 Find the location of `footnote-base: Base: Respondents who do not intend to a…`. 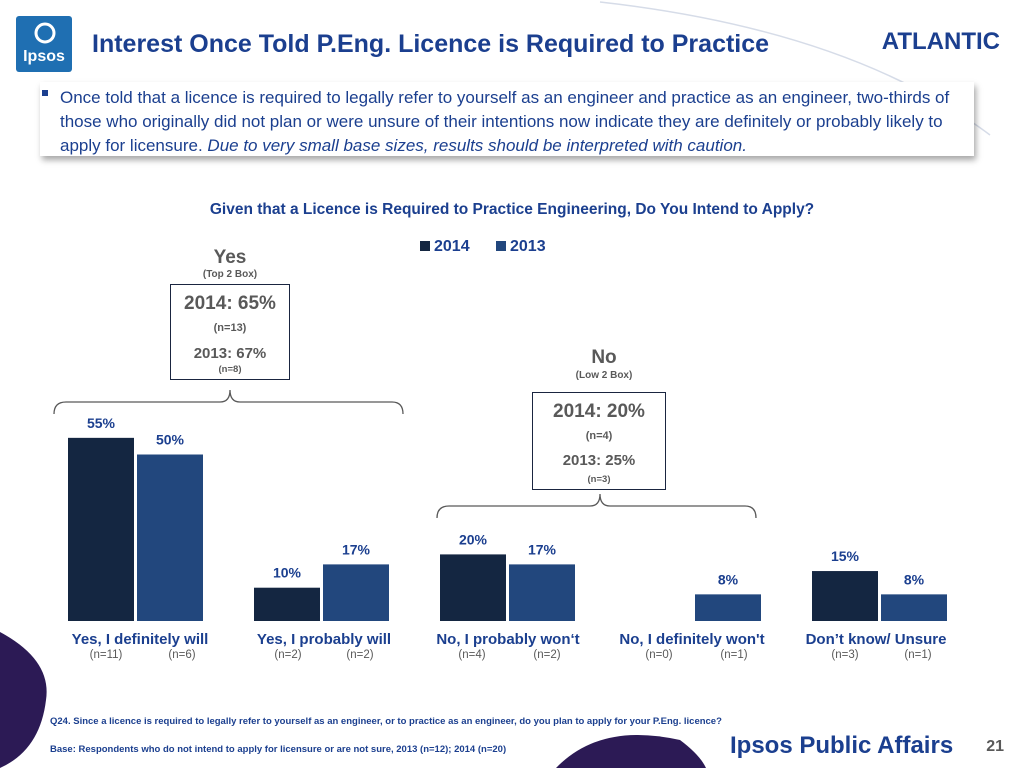

footnote-base: Base: Respondents who do not intend to a… is located at coordinates (278, 749).